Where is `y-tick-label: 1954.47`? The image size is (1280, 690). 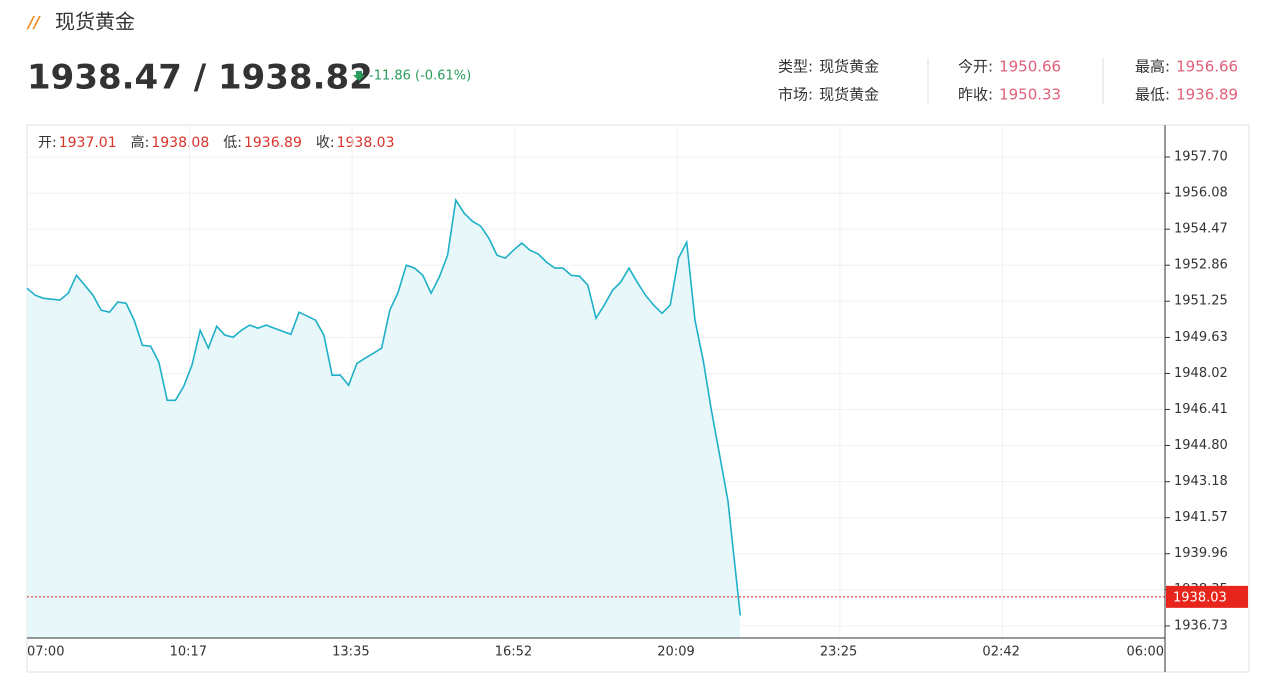
y-tick-label: 1954.47 is located at coordinates (1201, 229).